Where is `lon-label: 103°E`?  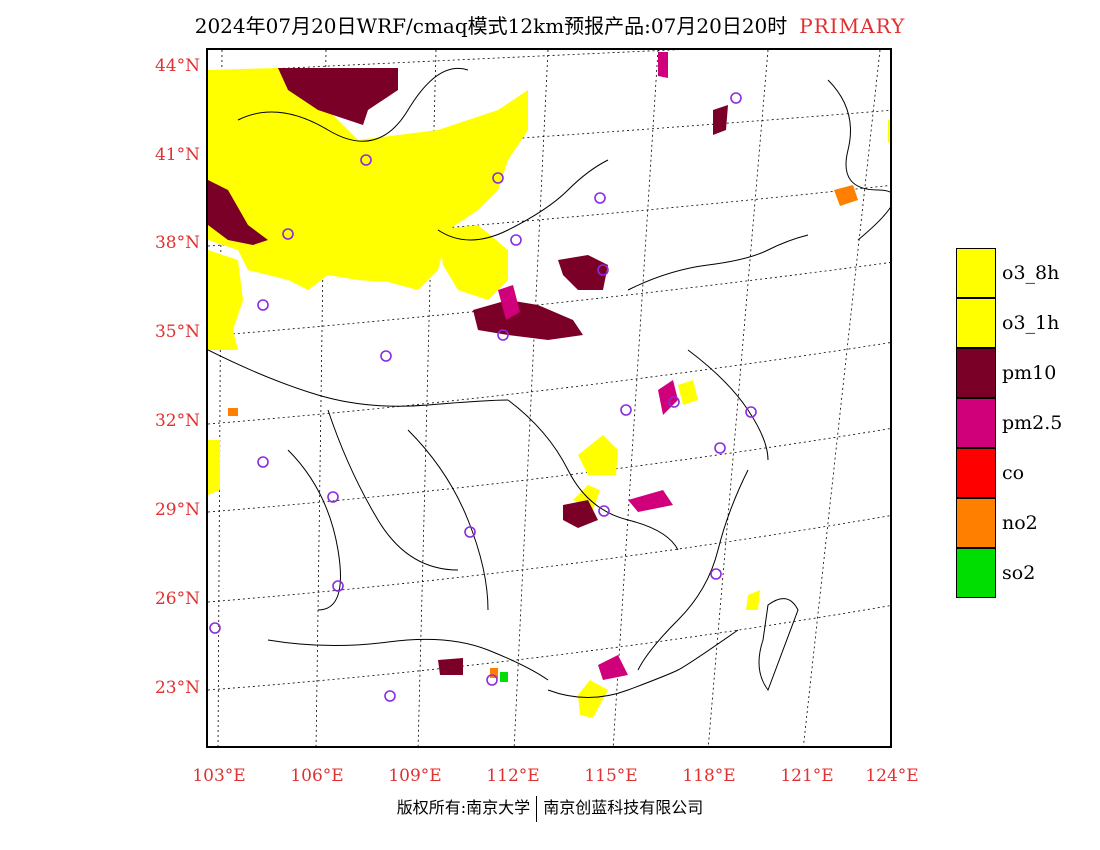
lon-label: 103°E is located at coordinates (219, 776).